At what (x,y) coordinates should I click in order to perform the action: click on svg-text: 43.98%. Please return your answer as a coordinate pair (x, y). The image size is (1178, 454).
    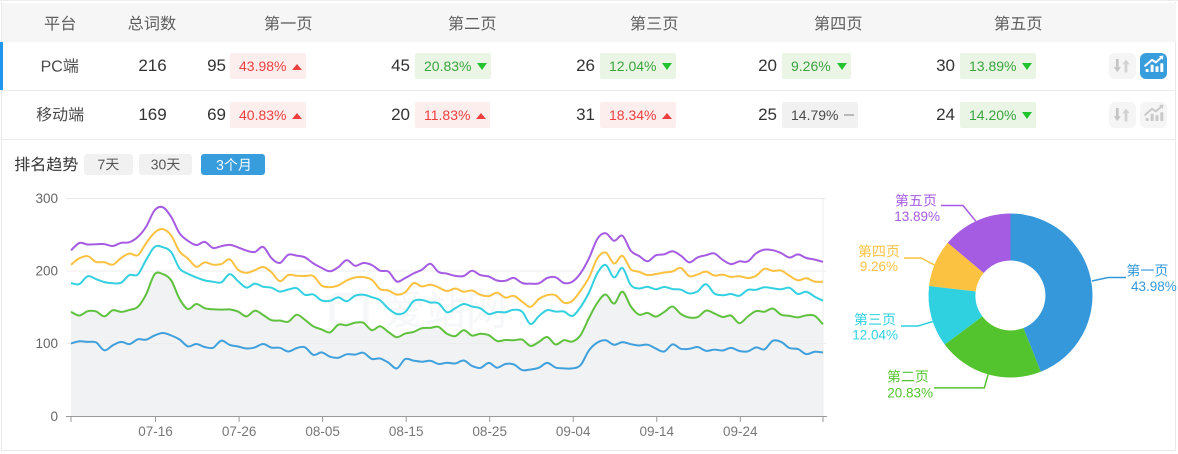
    Looking at the image, I should click on (1154, 286).